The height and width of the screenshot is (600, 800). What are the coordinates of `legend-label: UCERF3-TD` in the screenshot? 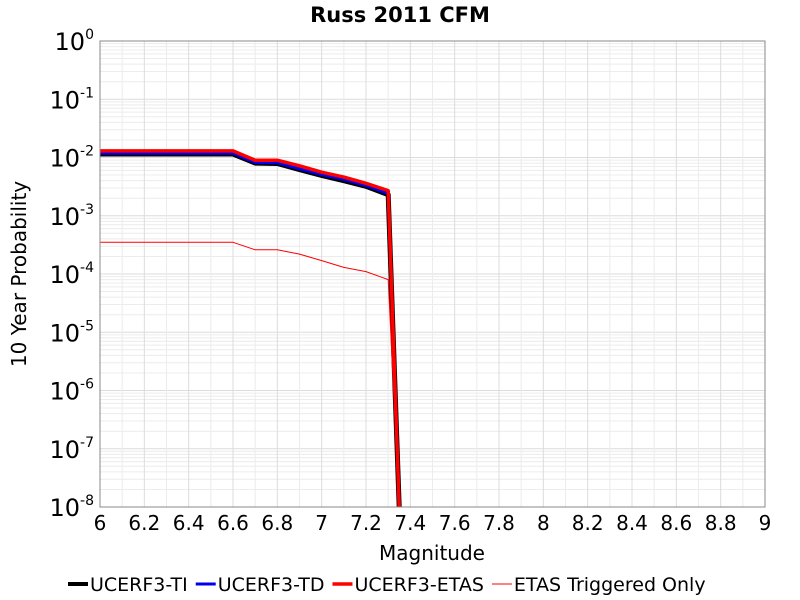 It's located at (271, 585).